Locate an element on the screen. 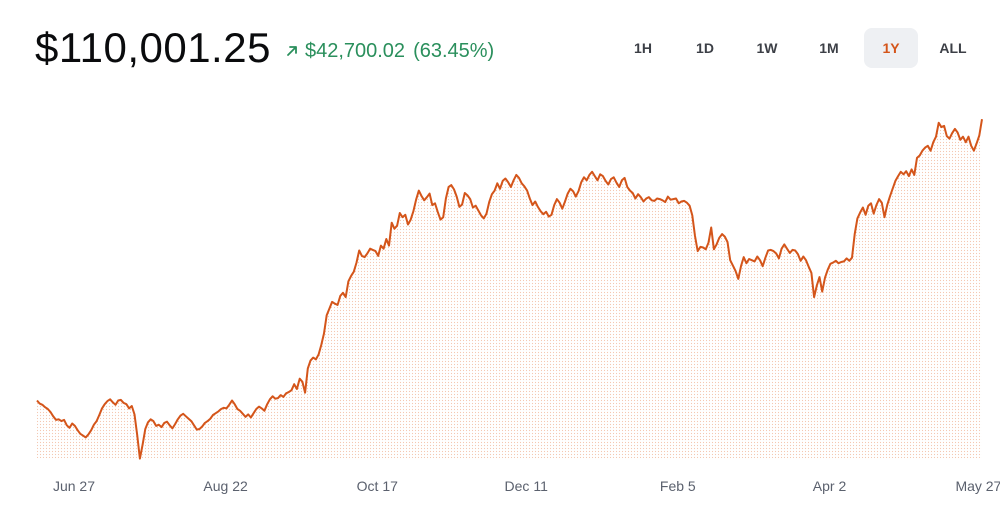 The height and width of the screenshot is (518, 1000). arrow-up-right-icon is located at coordinates (292, 51).